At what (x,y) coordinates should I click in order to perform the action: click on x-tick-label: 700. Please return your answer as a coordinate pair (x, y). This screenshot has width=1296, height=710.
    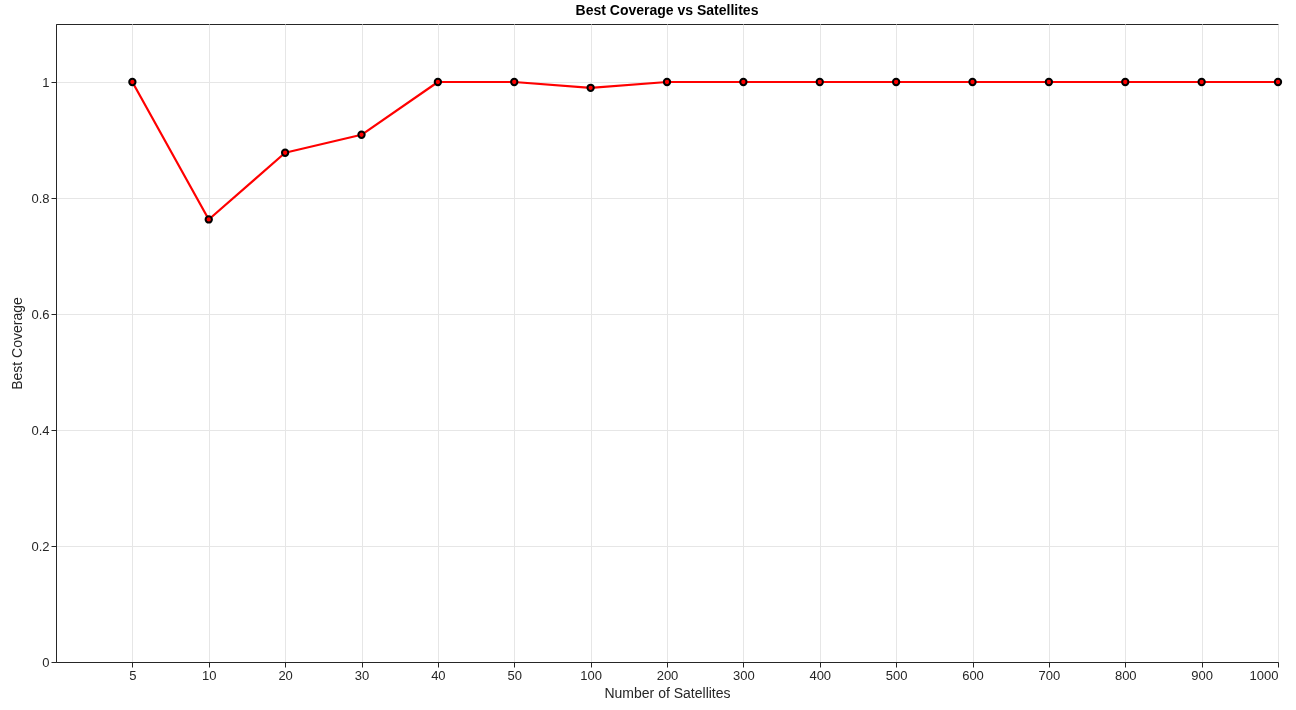
    Looking at the image, I should click on (1049, 675).